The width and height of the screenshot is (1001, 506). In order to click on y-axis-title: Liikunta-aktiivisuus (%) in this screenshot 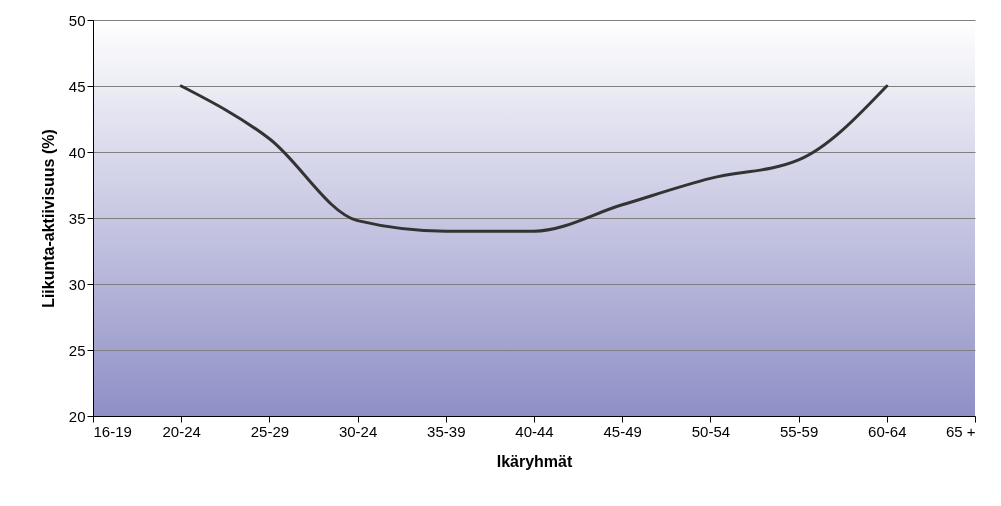, I will do `click(48, 218)`.